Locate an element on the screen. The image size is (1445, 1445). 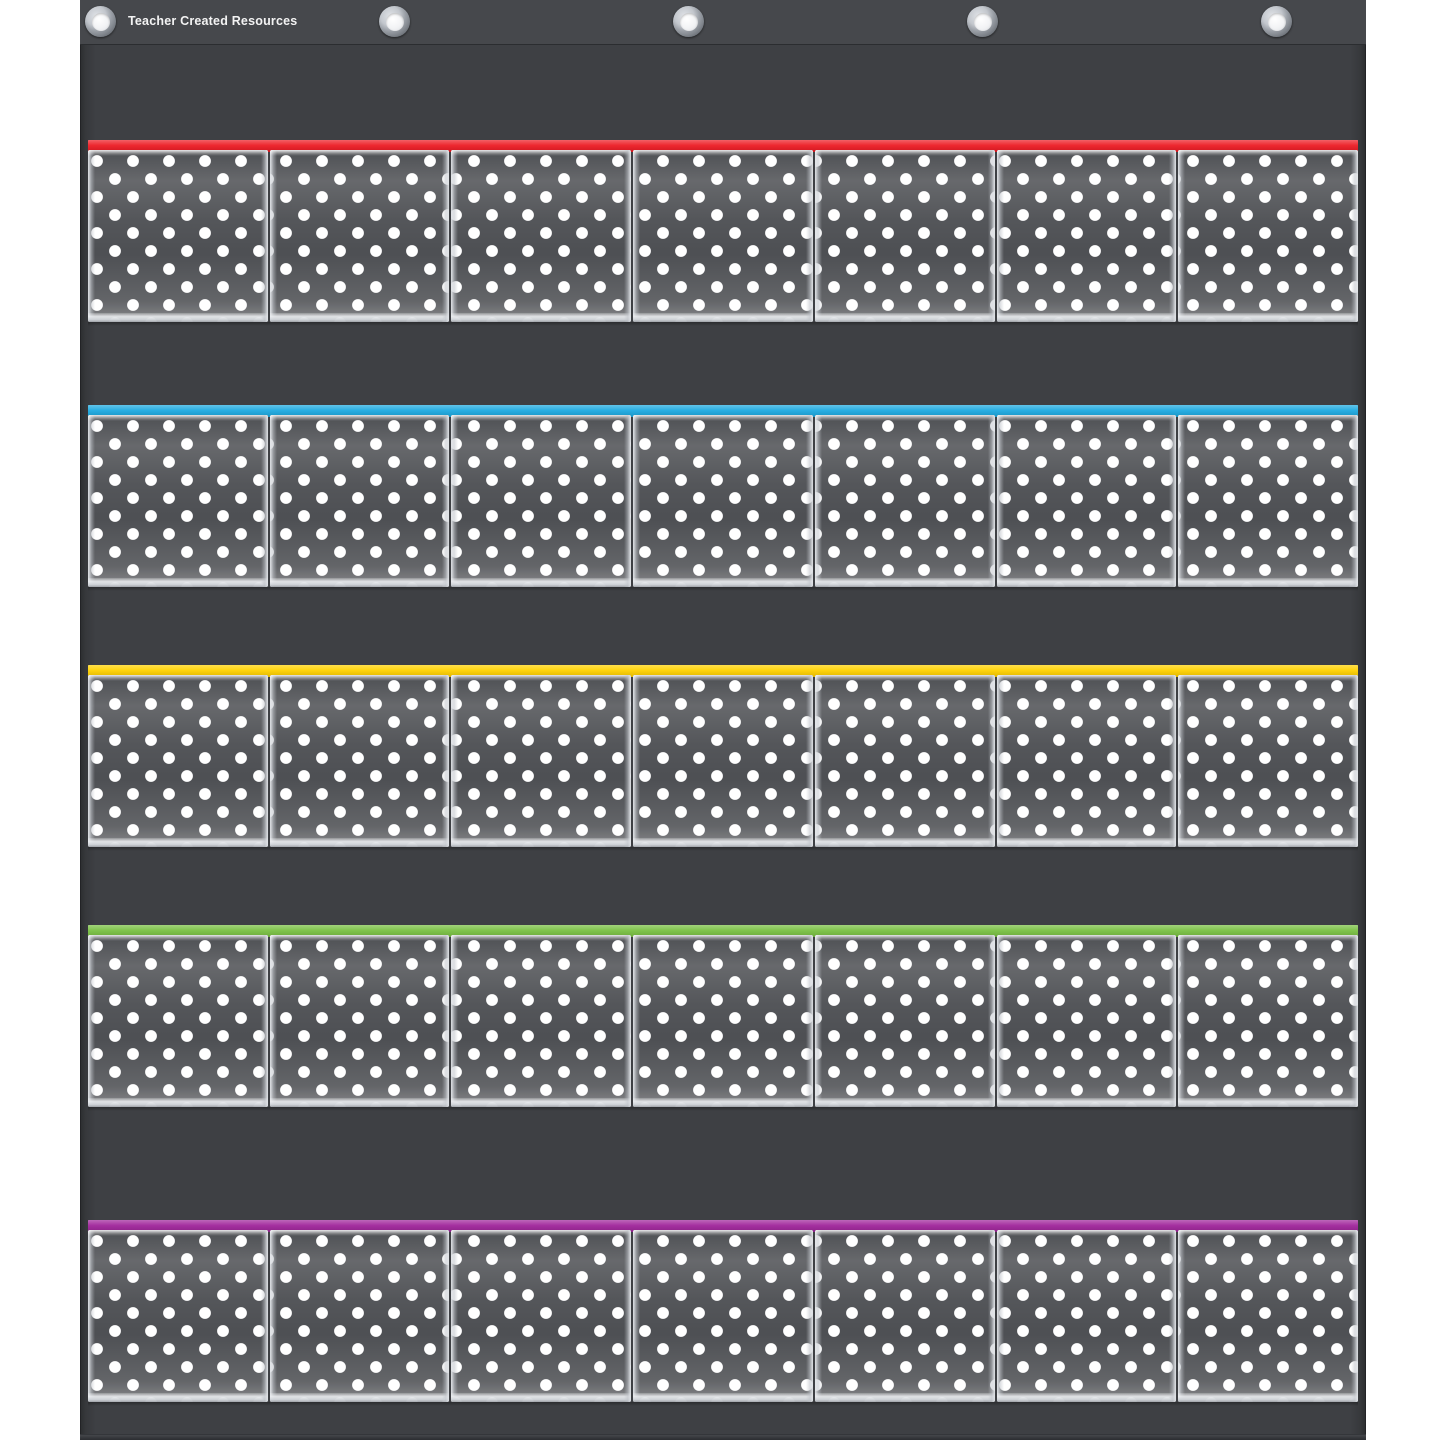
pocket-r4-c6 is located at coordinates (1086, 1021).